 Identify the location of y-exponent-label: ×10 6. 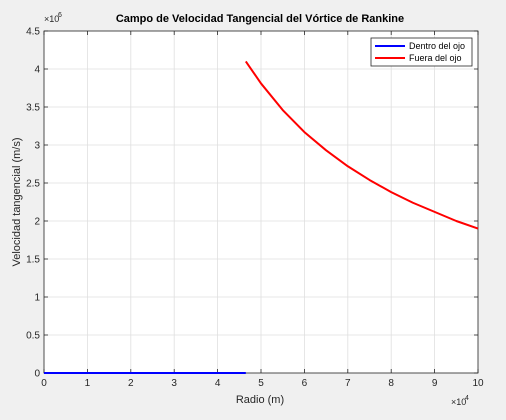
(53, 18).